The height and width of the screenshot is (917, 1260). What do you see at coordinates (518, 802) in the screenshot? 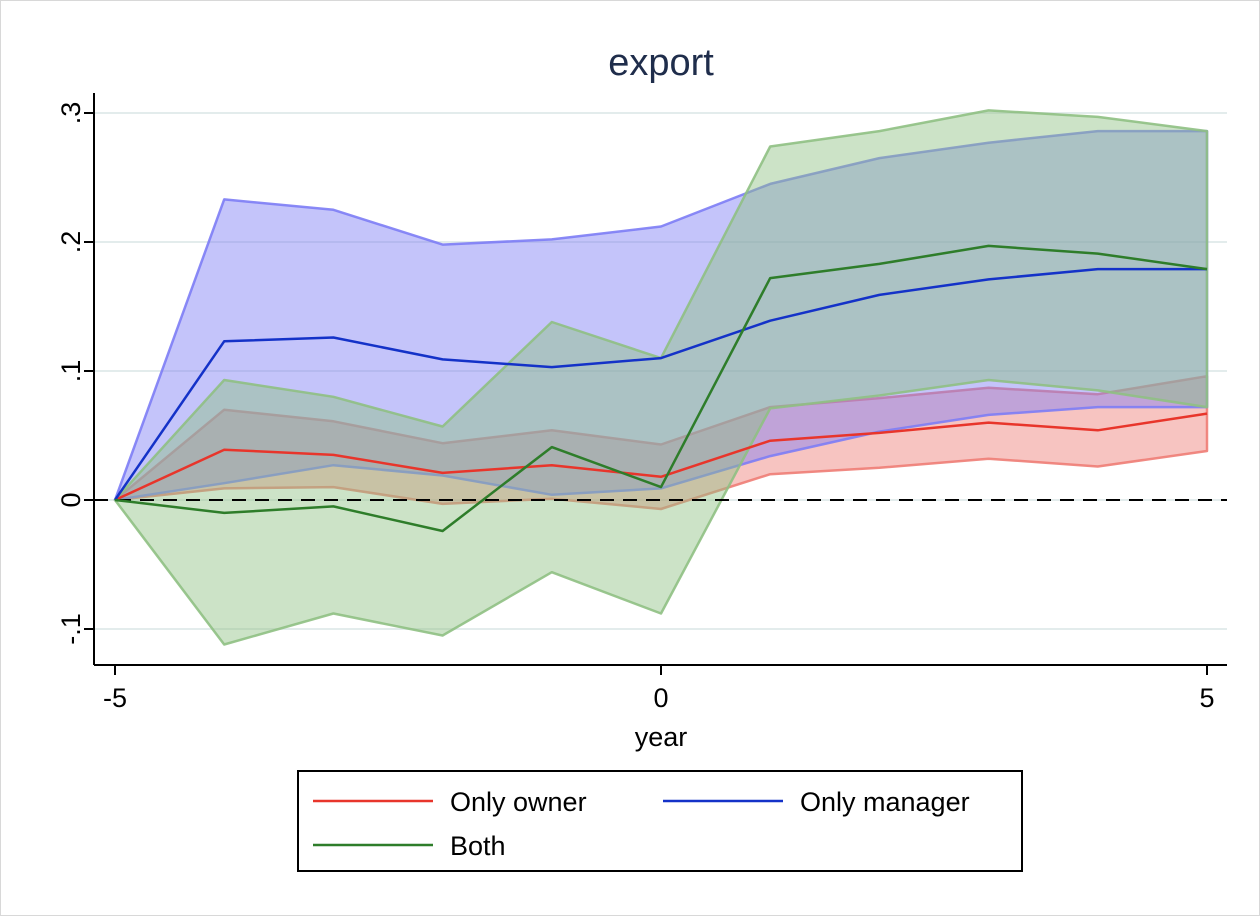
I see `legend-label-only-owner: Only owner` at bounding box center [518, 802].